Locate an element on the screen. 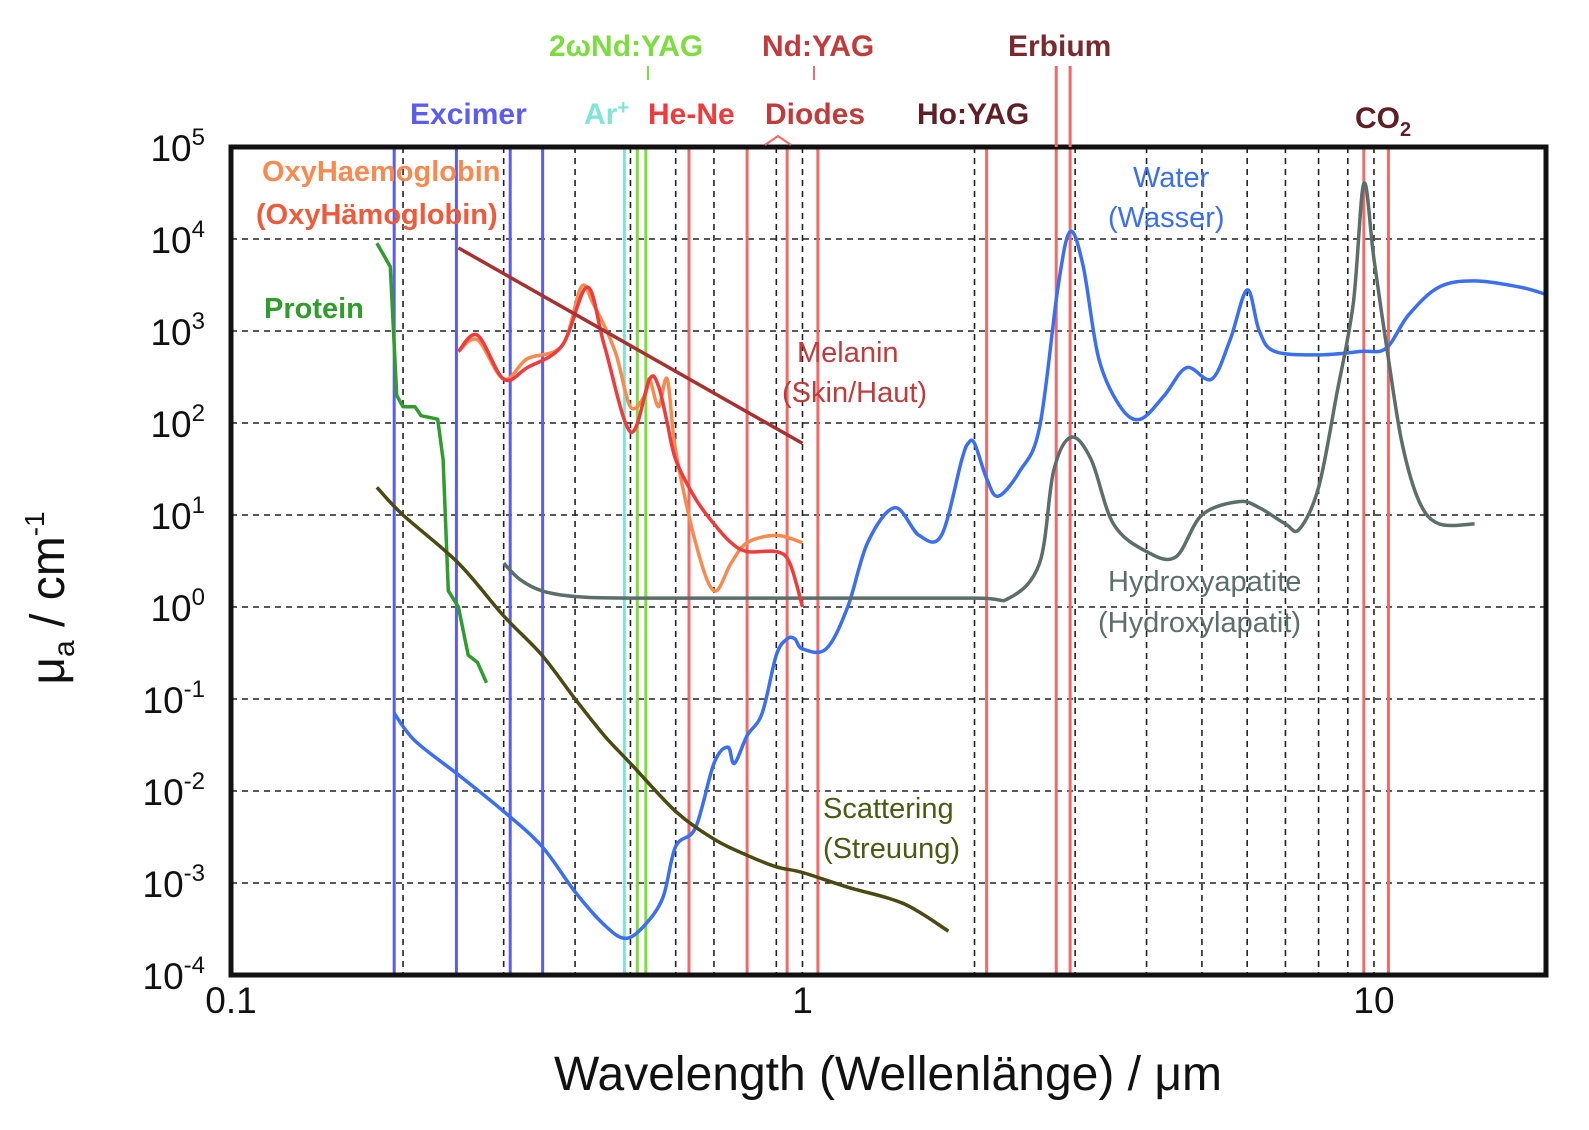 The width and height of the screenshot is (1589, 1130). x-axis-title: Wavelength (Wellenlänge) / μm is located at coordinates (888, 1074).